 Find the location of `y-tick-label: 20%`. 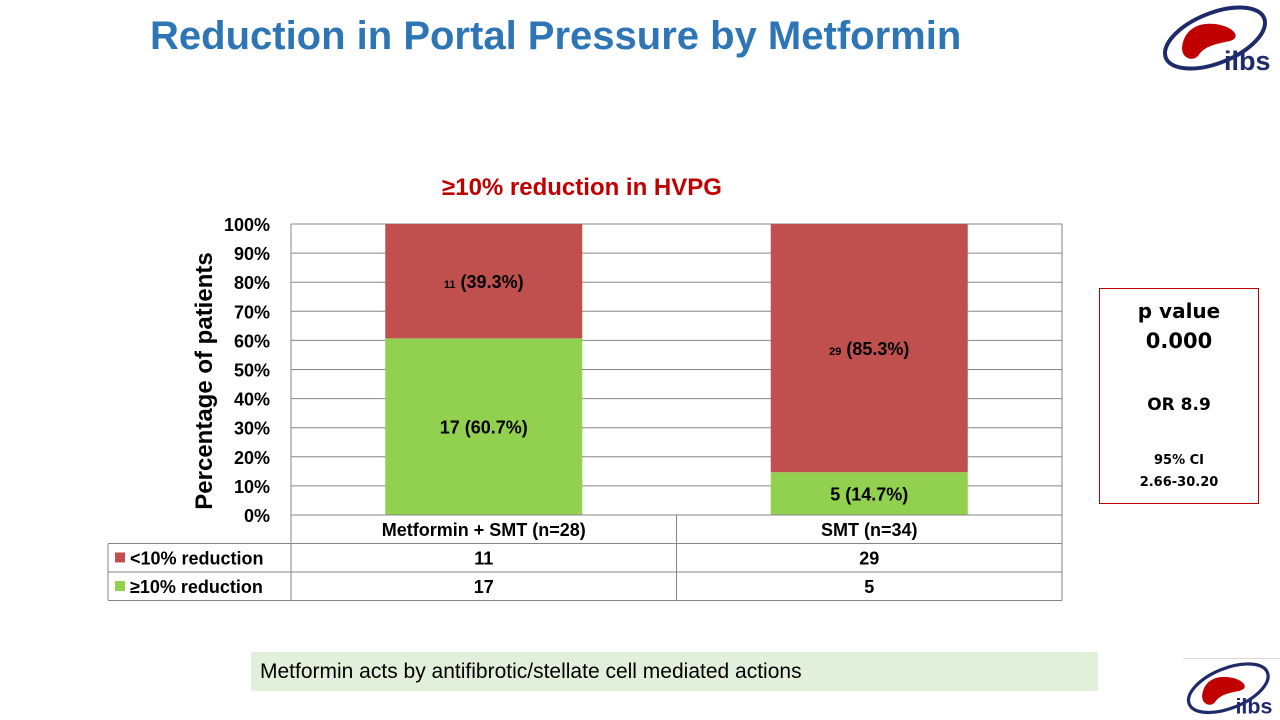

y-tick-label: 20% is located at coordinates (252, 458).